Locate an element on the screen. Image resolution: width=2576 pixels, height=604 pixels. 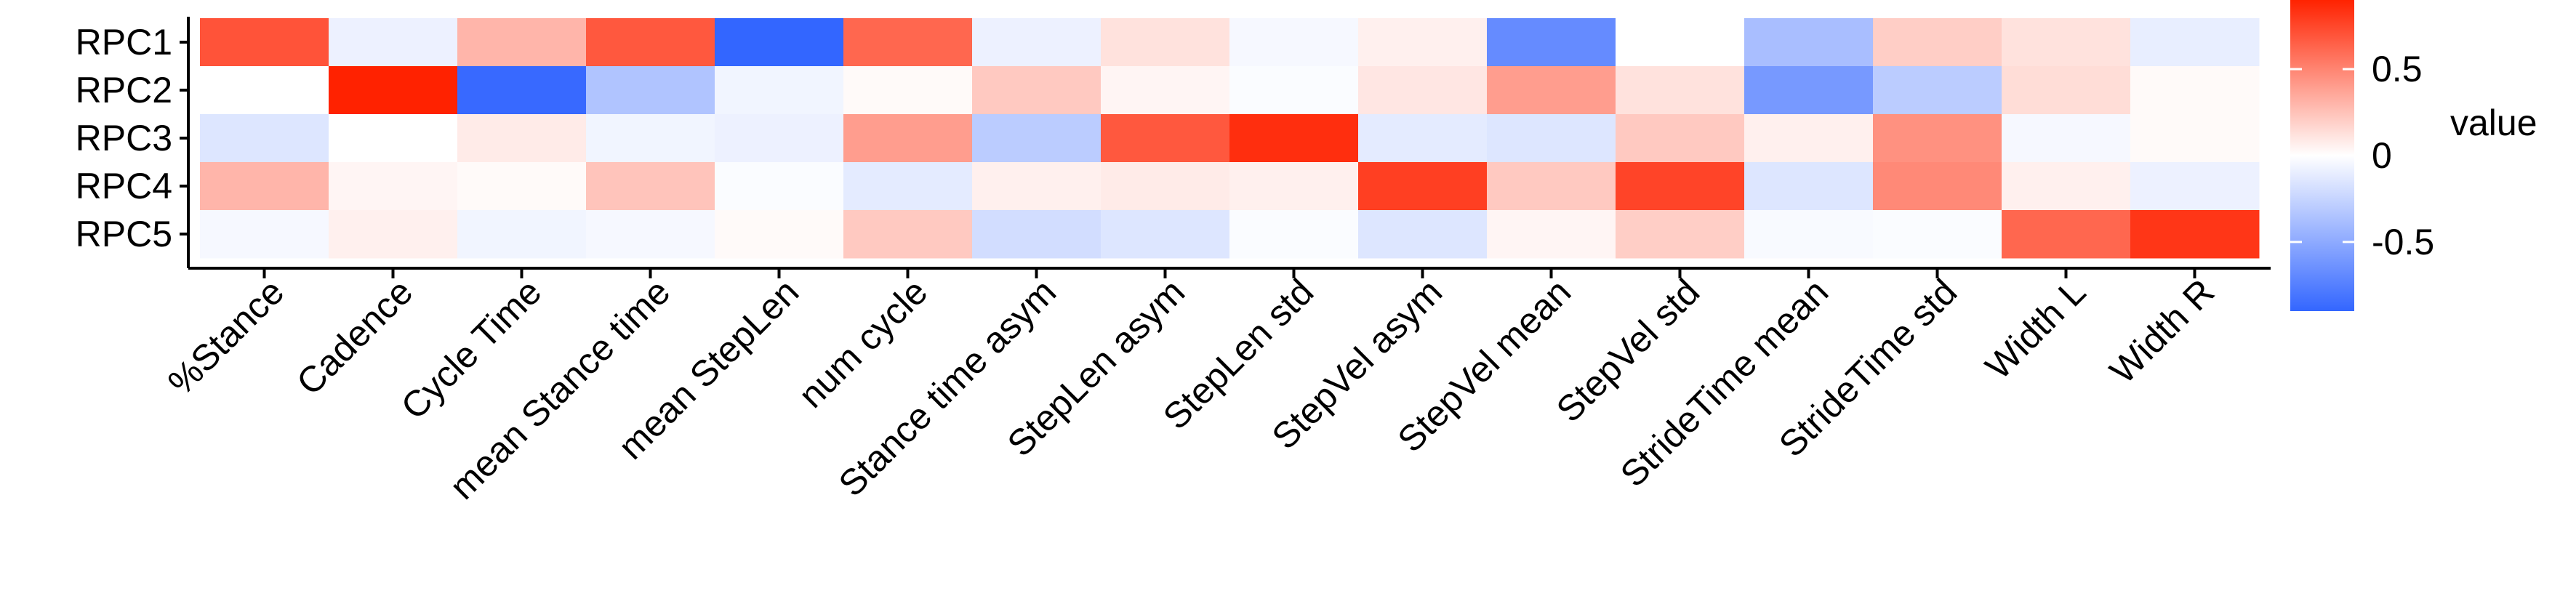
row-label: RPC5 is located at coordinates (124, 234).